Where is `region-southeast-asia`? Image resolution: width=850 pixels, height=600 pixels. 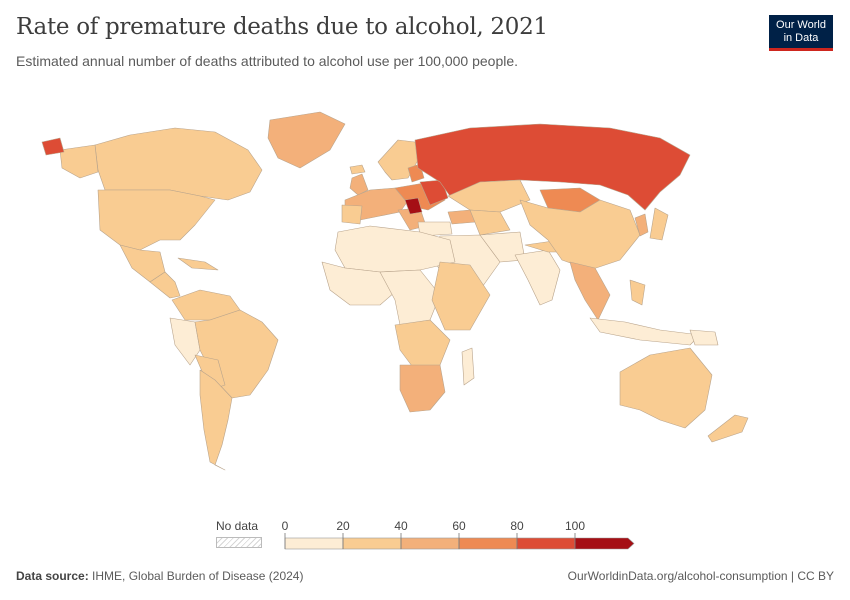 region-southeast-asia is located at coordinates (590, 291).